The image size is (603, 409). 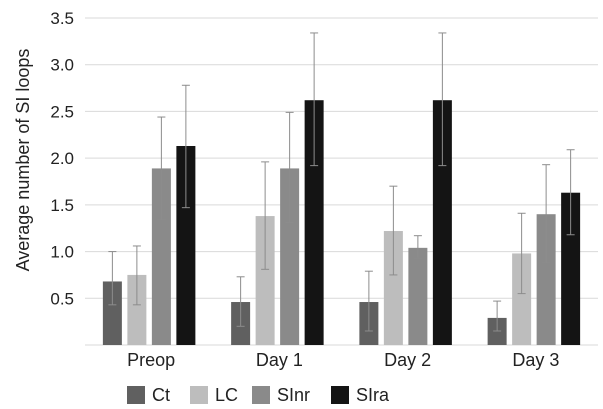 I want to click on legend-item-sinr: SInr, so click(x=281, y=395).